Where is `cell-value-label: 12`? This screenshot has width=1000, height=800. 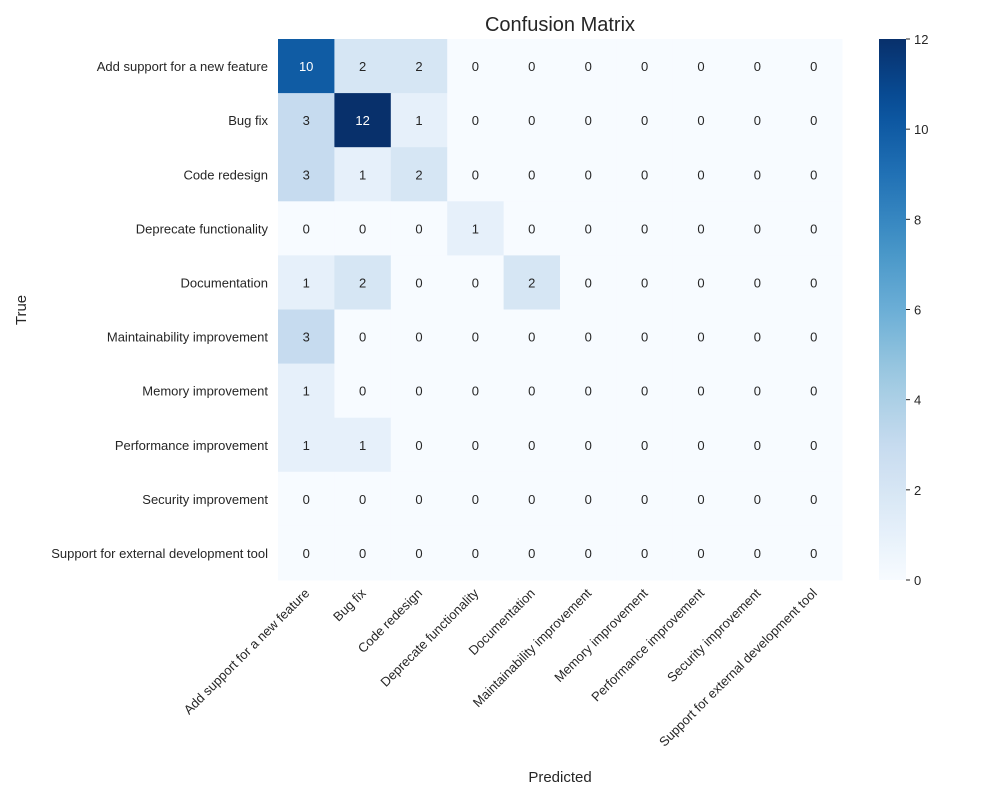
cell-value-label: 12 is located at coordinates (362, 120).